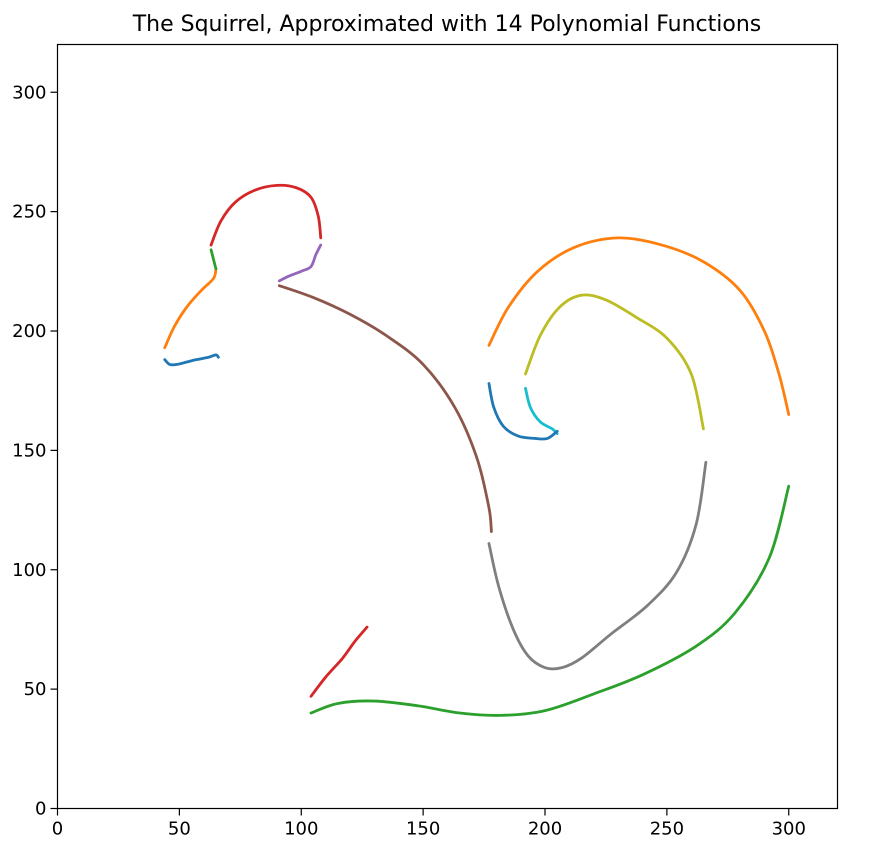 The height and width of the screenshot is (856, 870). Describe the element at coordinates (29, 212) in the screenshot. I see `y-tick-label-250: 250` at that location.